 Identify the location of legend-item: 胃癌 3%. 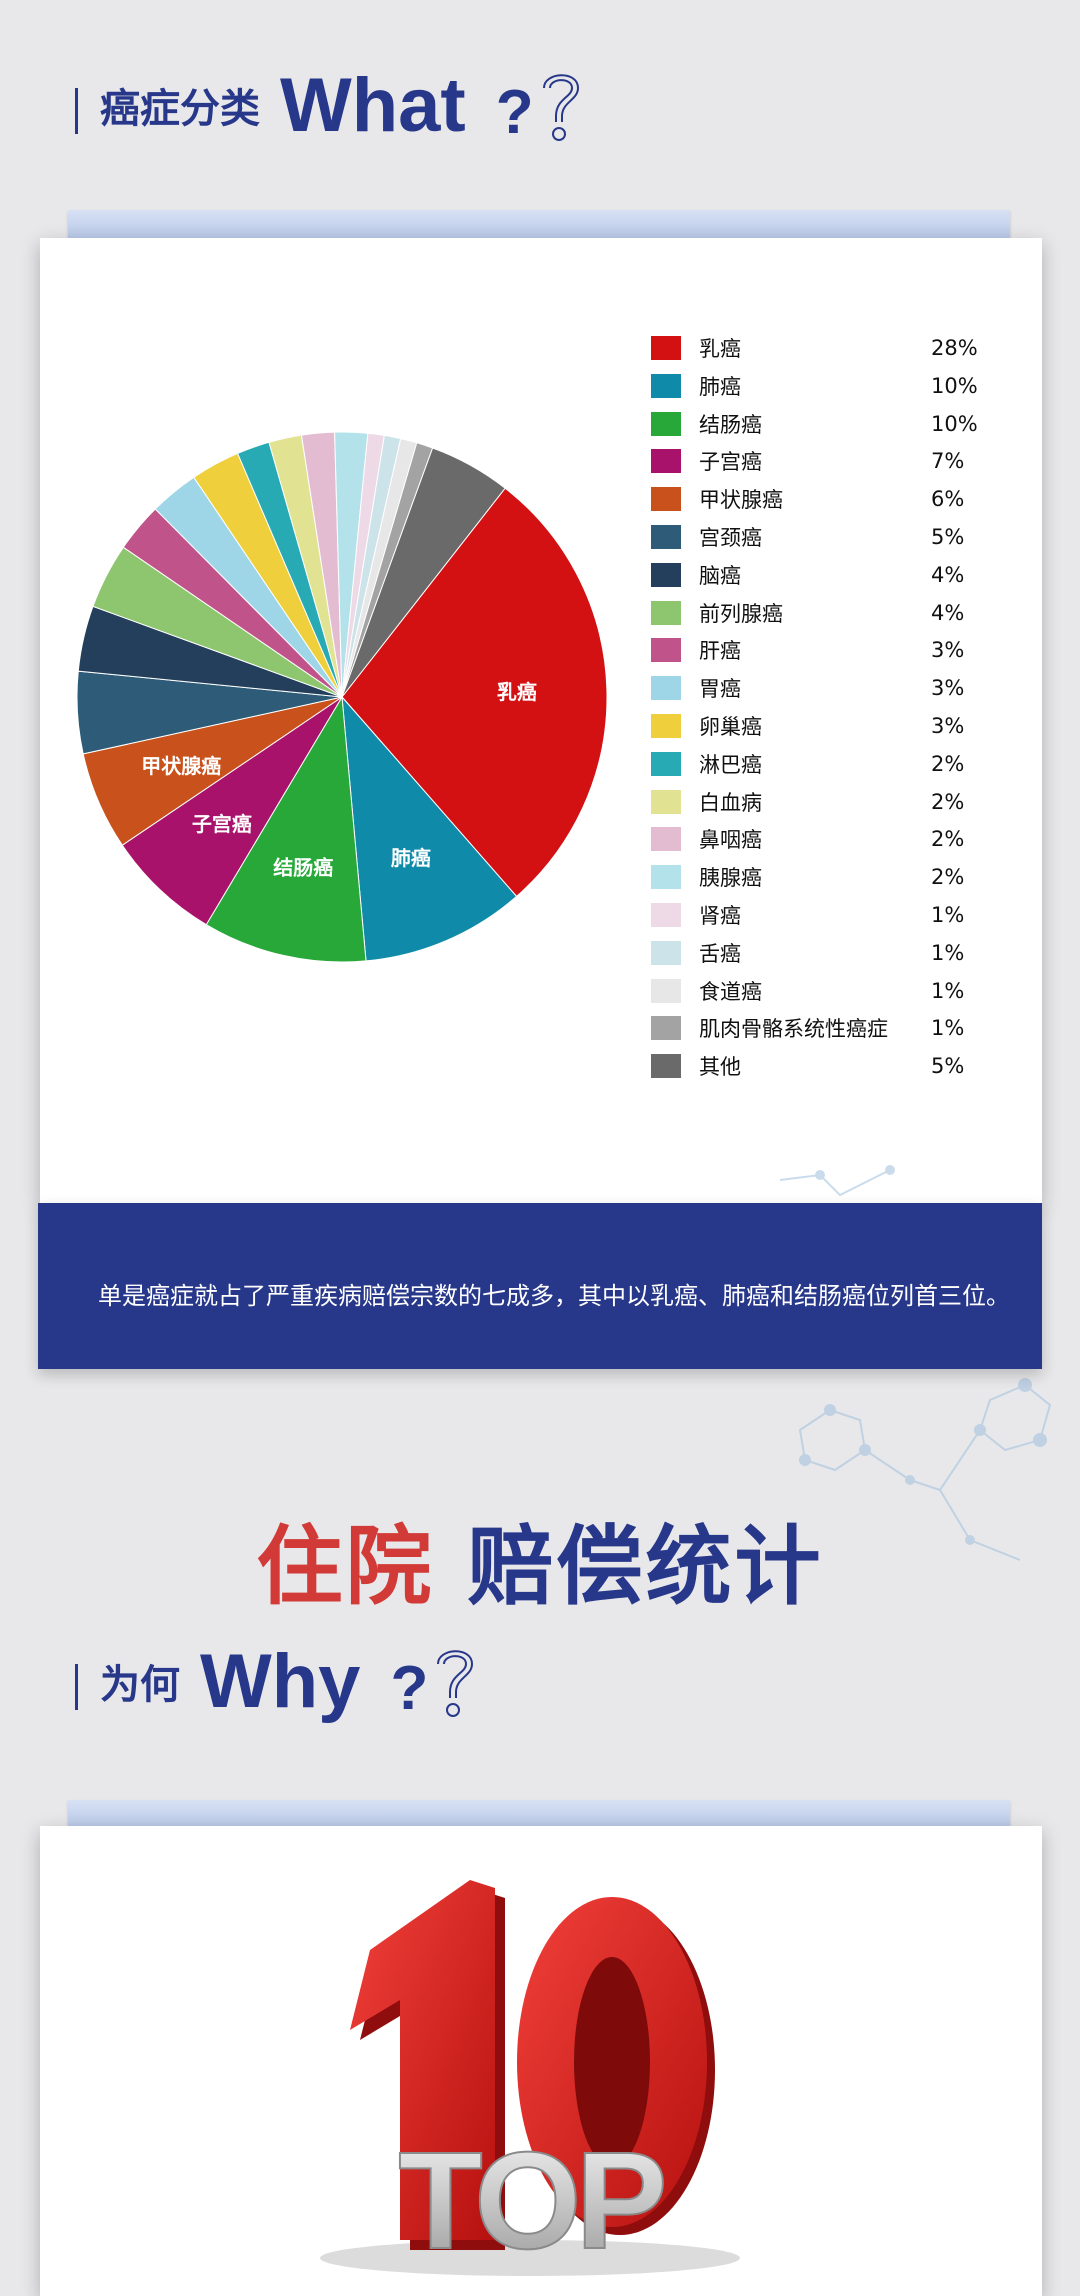
(821, 688).